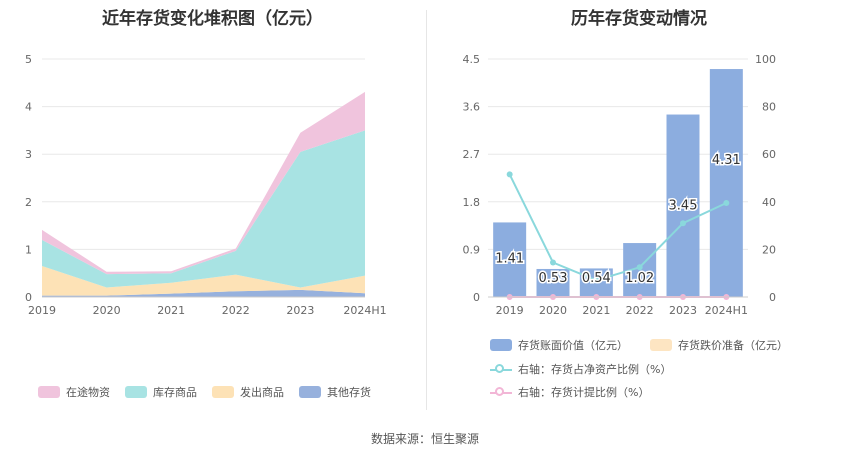 This screenshot has width=850, height=459. What do you see at coordinates (310, 392) in the screenshot?
I see `legend-swatch-other` at bounding box center [310, 392].